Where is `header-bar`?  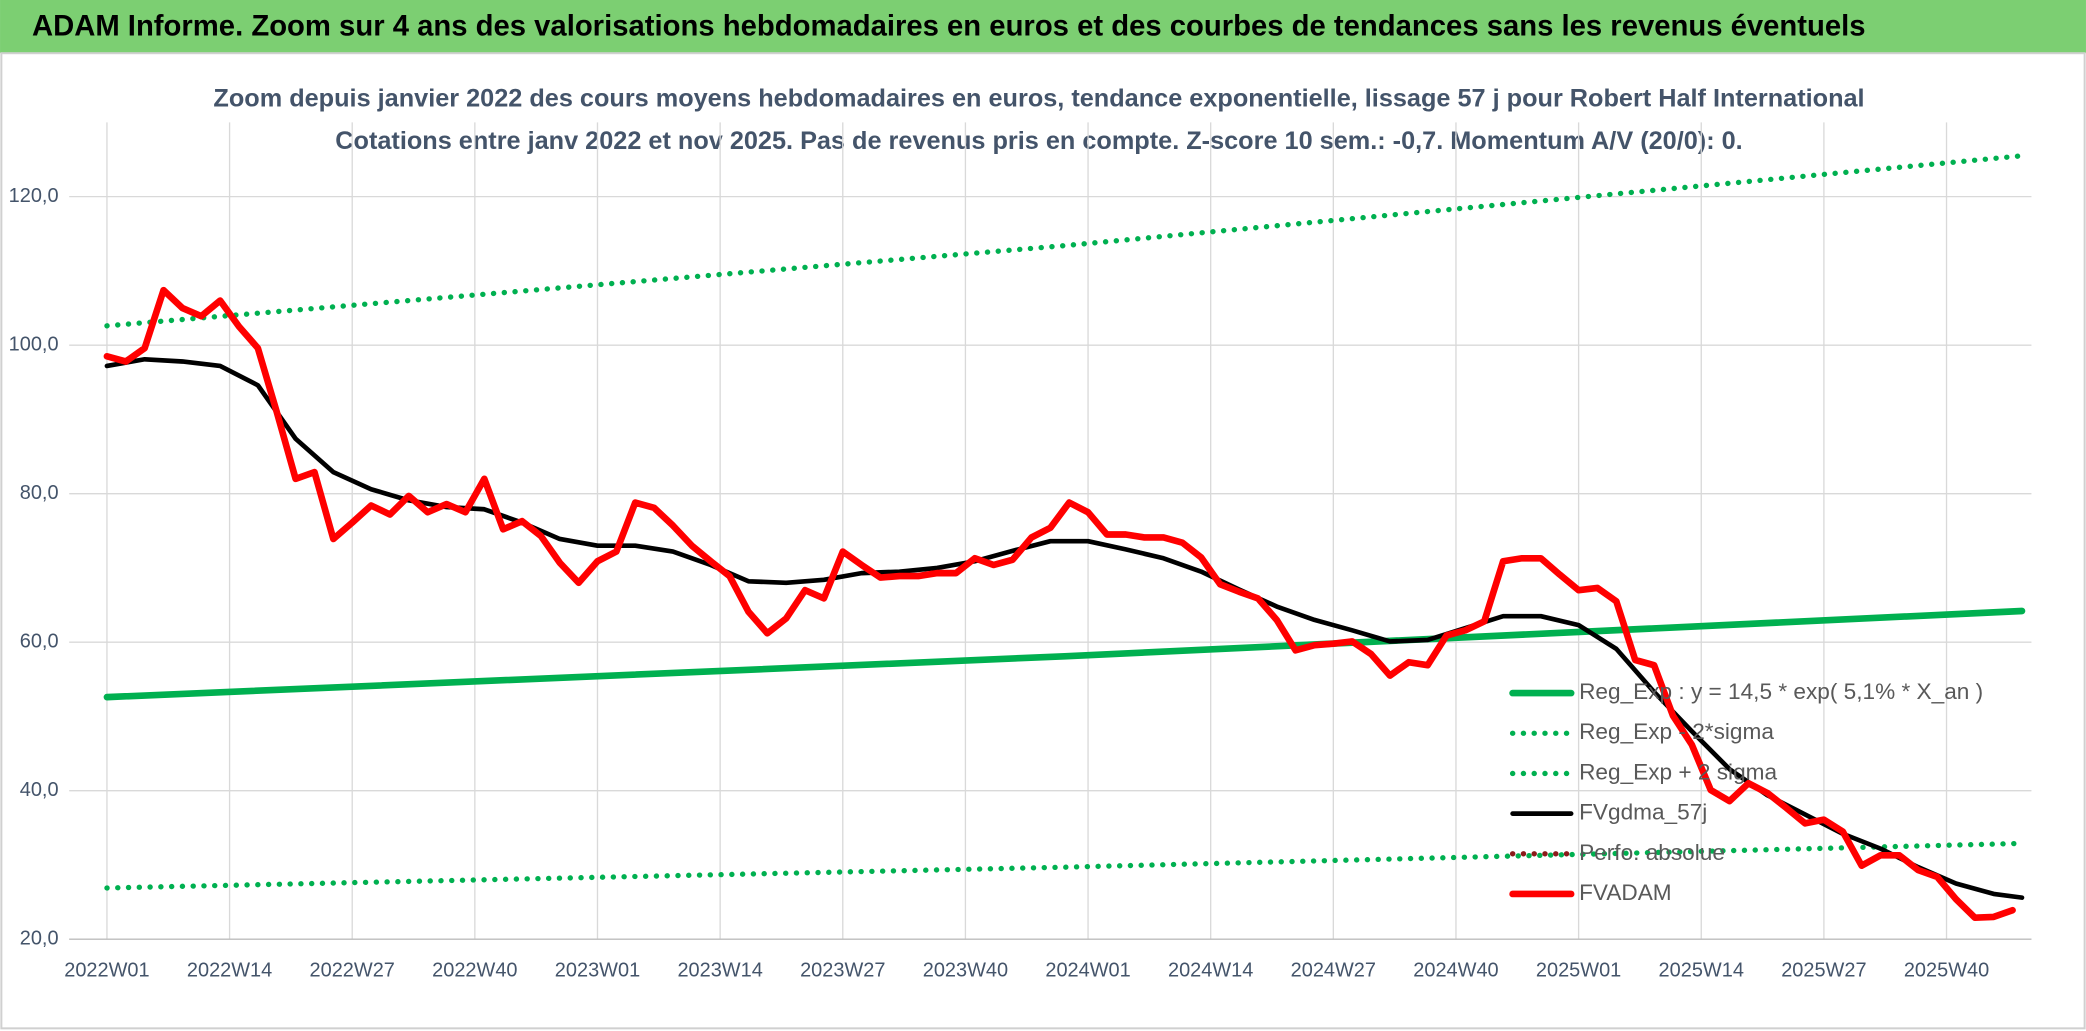
header-bar is located at coordinates (1043, 27).